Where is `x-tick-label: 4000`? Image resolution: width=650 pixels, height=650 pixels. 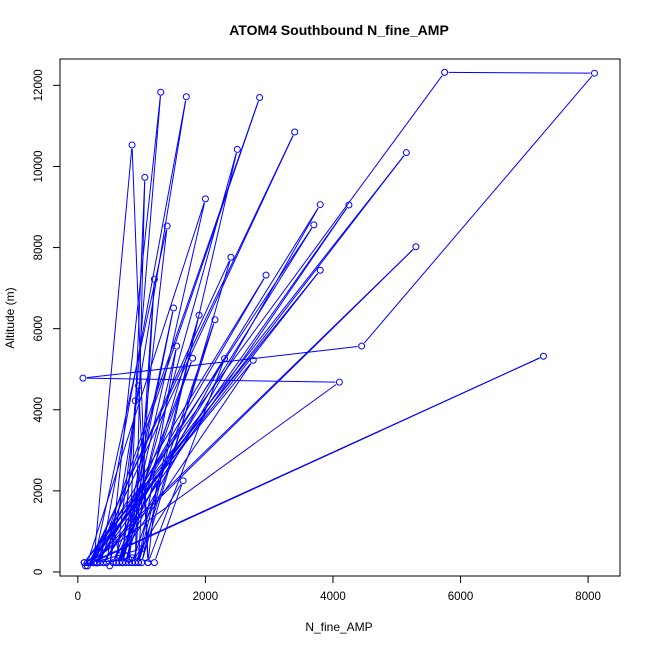
x-tick-label: 4000 is located at coordinates (333, 597).